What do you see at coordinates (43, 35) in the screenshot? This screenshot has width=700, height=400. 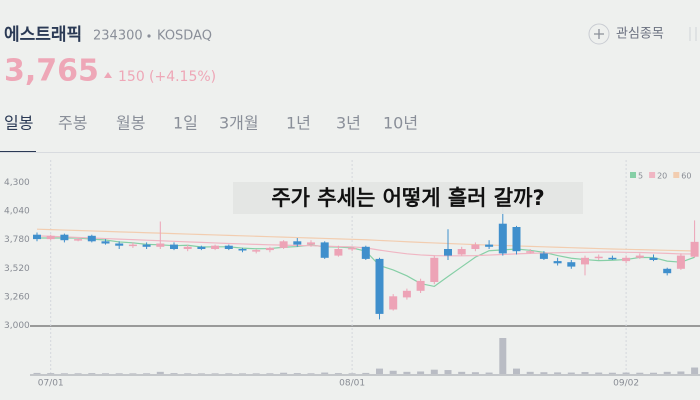 I see `stock-name: 에스트래픽` at bounding box center [43, 35].